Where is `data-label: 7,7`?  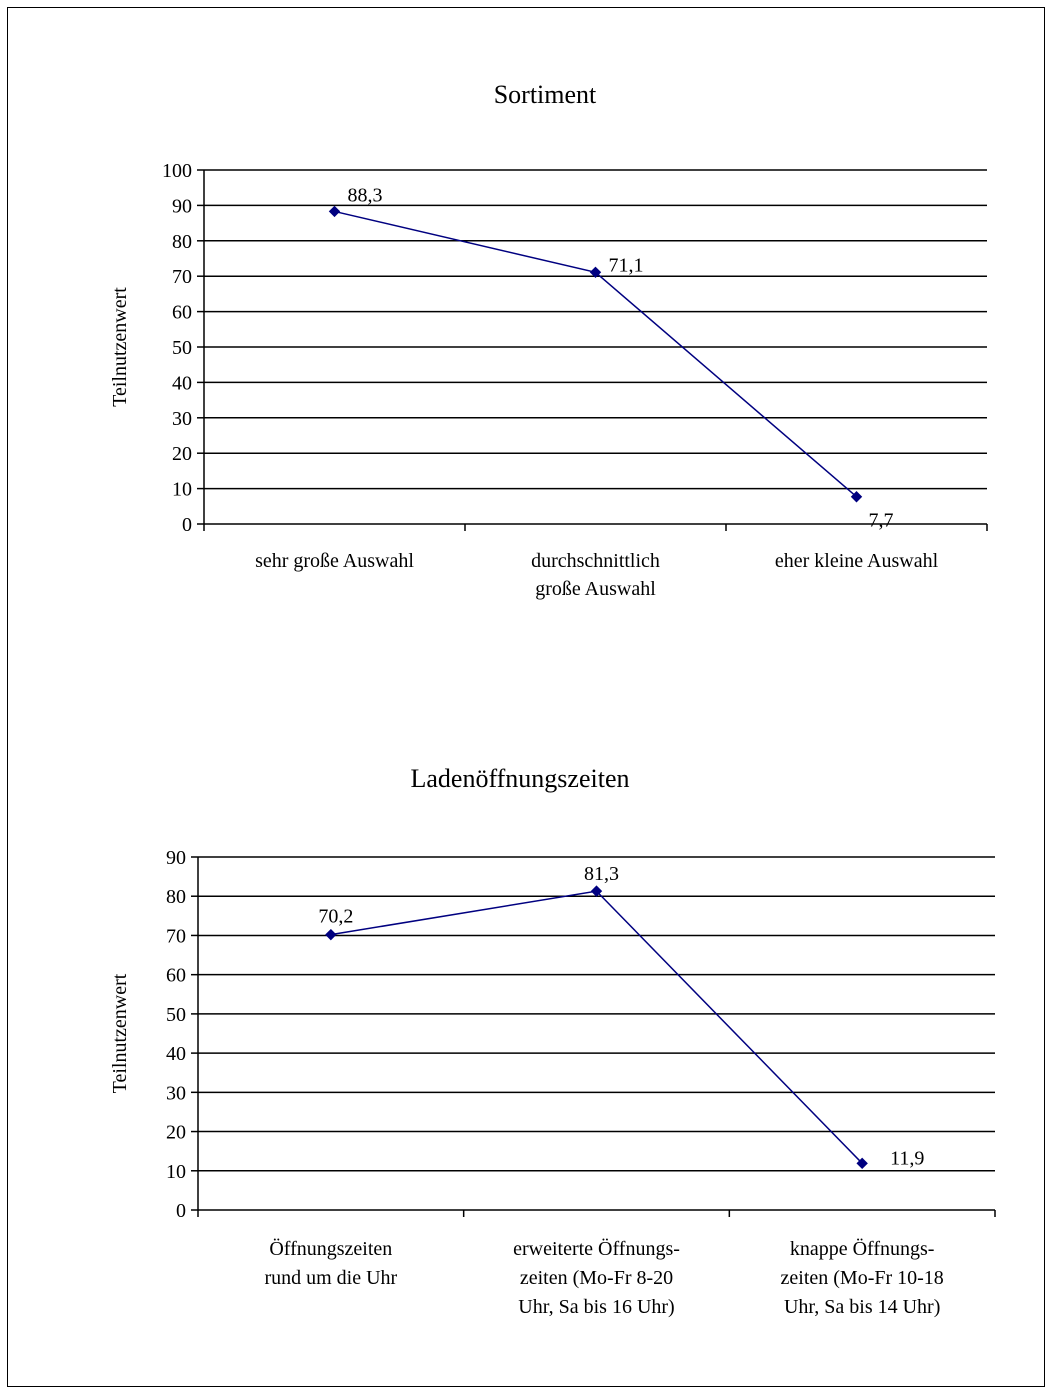
data-label: 7,7 is located at coordinates (881, 521).